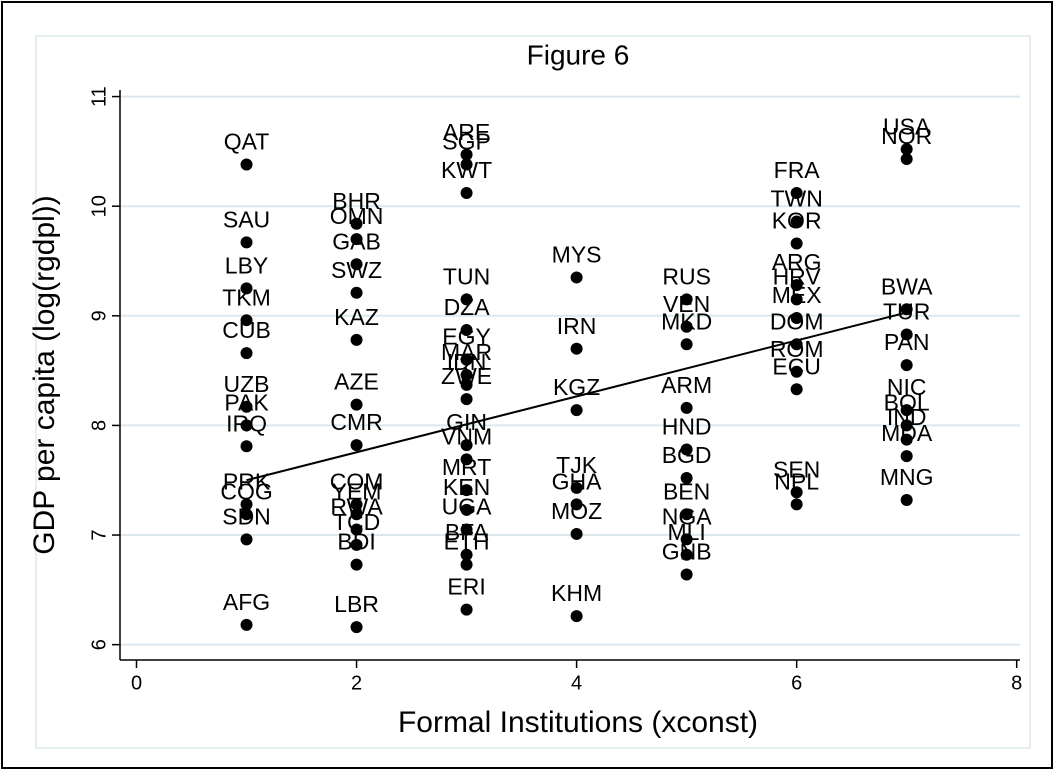 This screenshot has height=777, width=1056. I want to click on point-label: TJK, so click(577, 465).